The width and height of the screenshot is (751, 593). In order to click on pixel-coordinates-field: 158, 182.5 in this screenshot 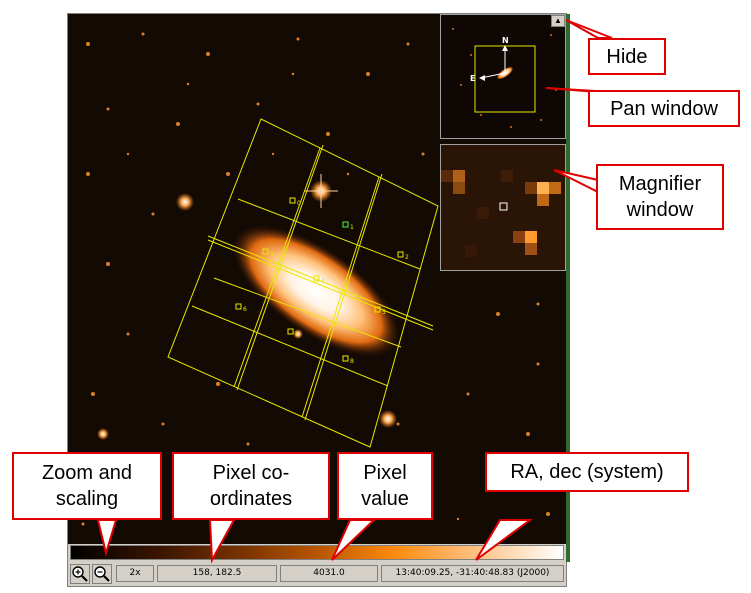, I will do `click(217, 573)`.